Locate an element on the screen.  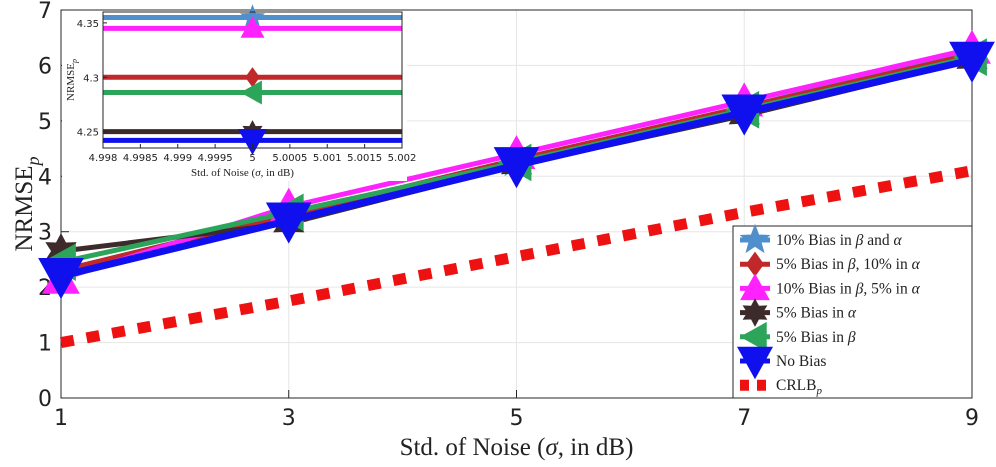
legend-entry-5: No Bias is located at coordinates (781, 363).